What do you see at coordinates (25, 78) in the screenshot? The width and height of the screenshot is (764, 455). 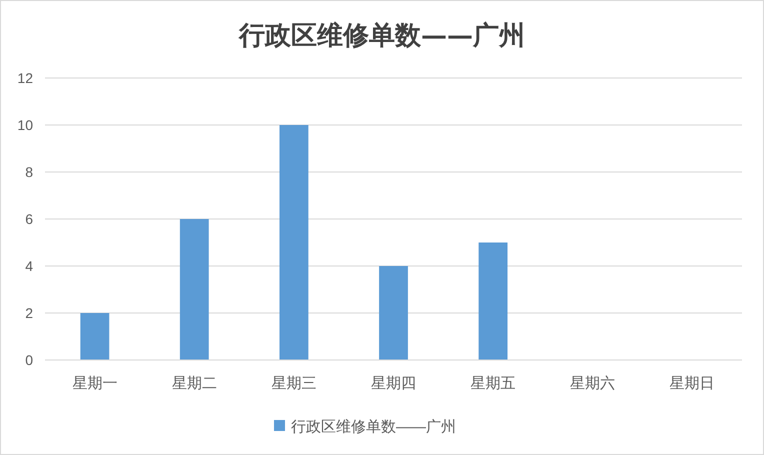 I see `y-tick-label: 12` at bounding box center [25, 78].